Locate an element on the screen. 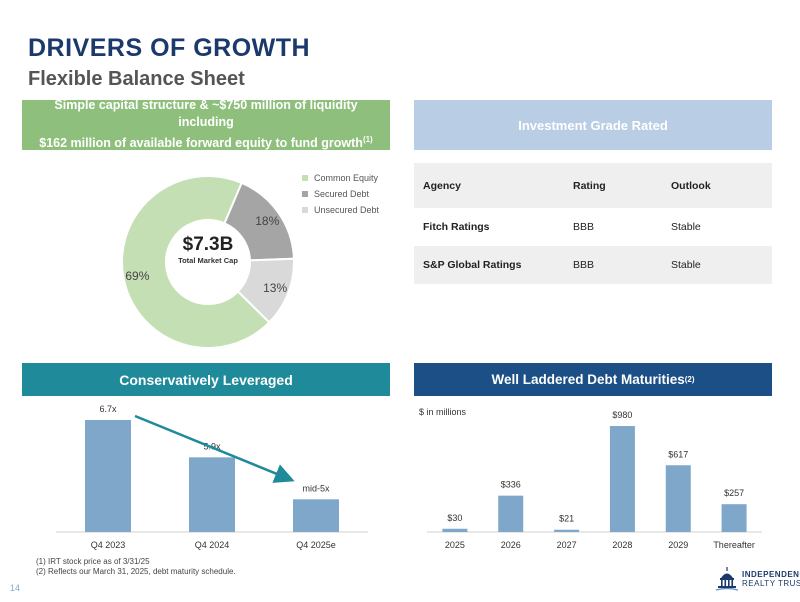 This screenshot has width=800, height=602. bar-q4-2025e is located at coordinates (316, 515).